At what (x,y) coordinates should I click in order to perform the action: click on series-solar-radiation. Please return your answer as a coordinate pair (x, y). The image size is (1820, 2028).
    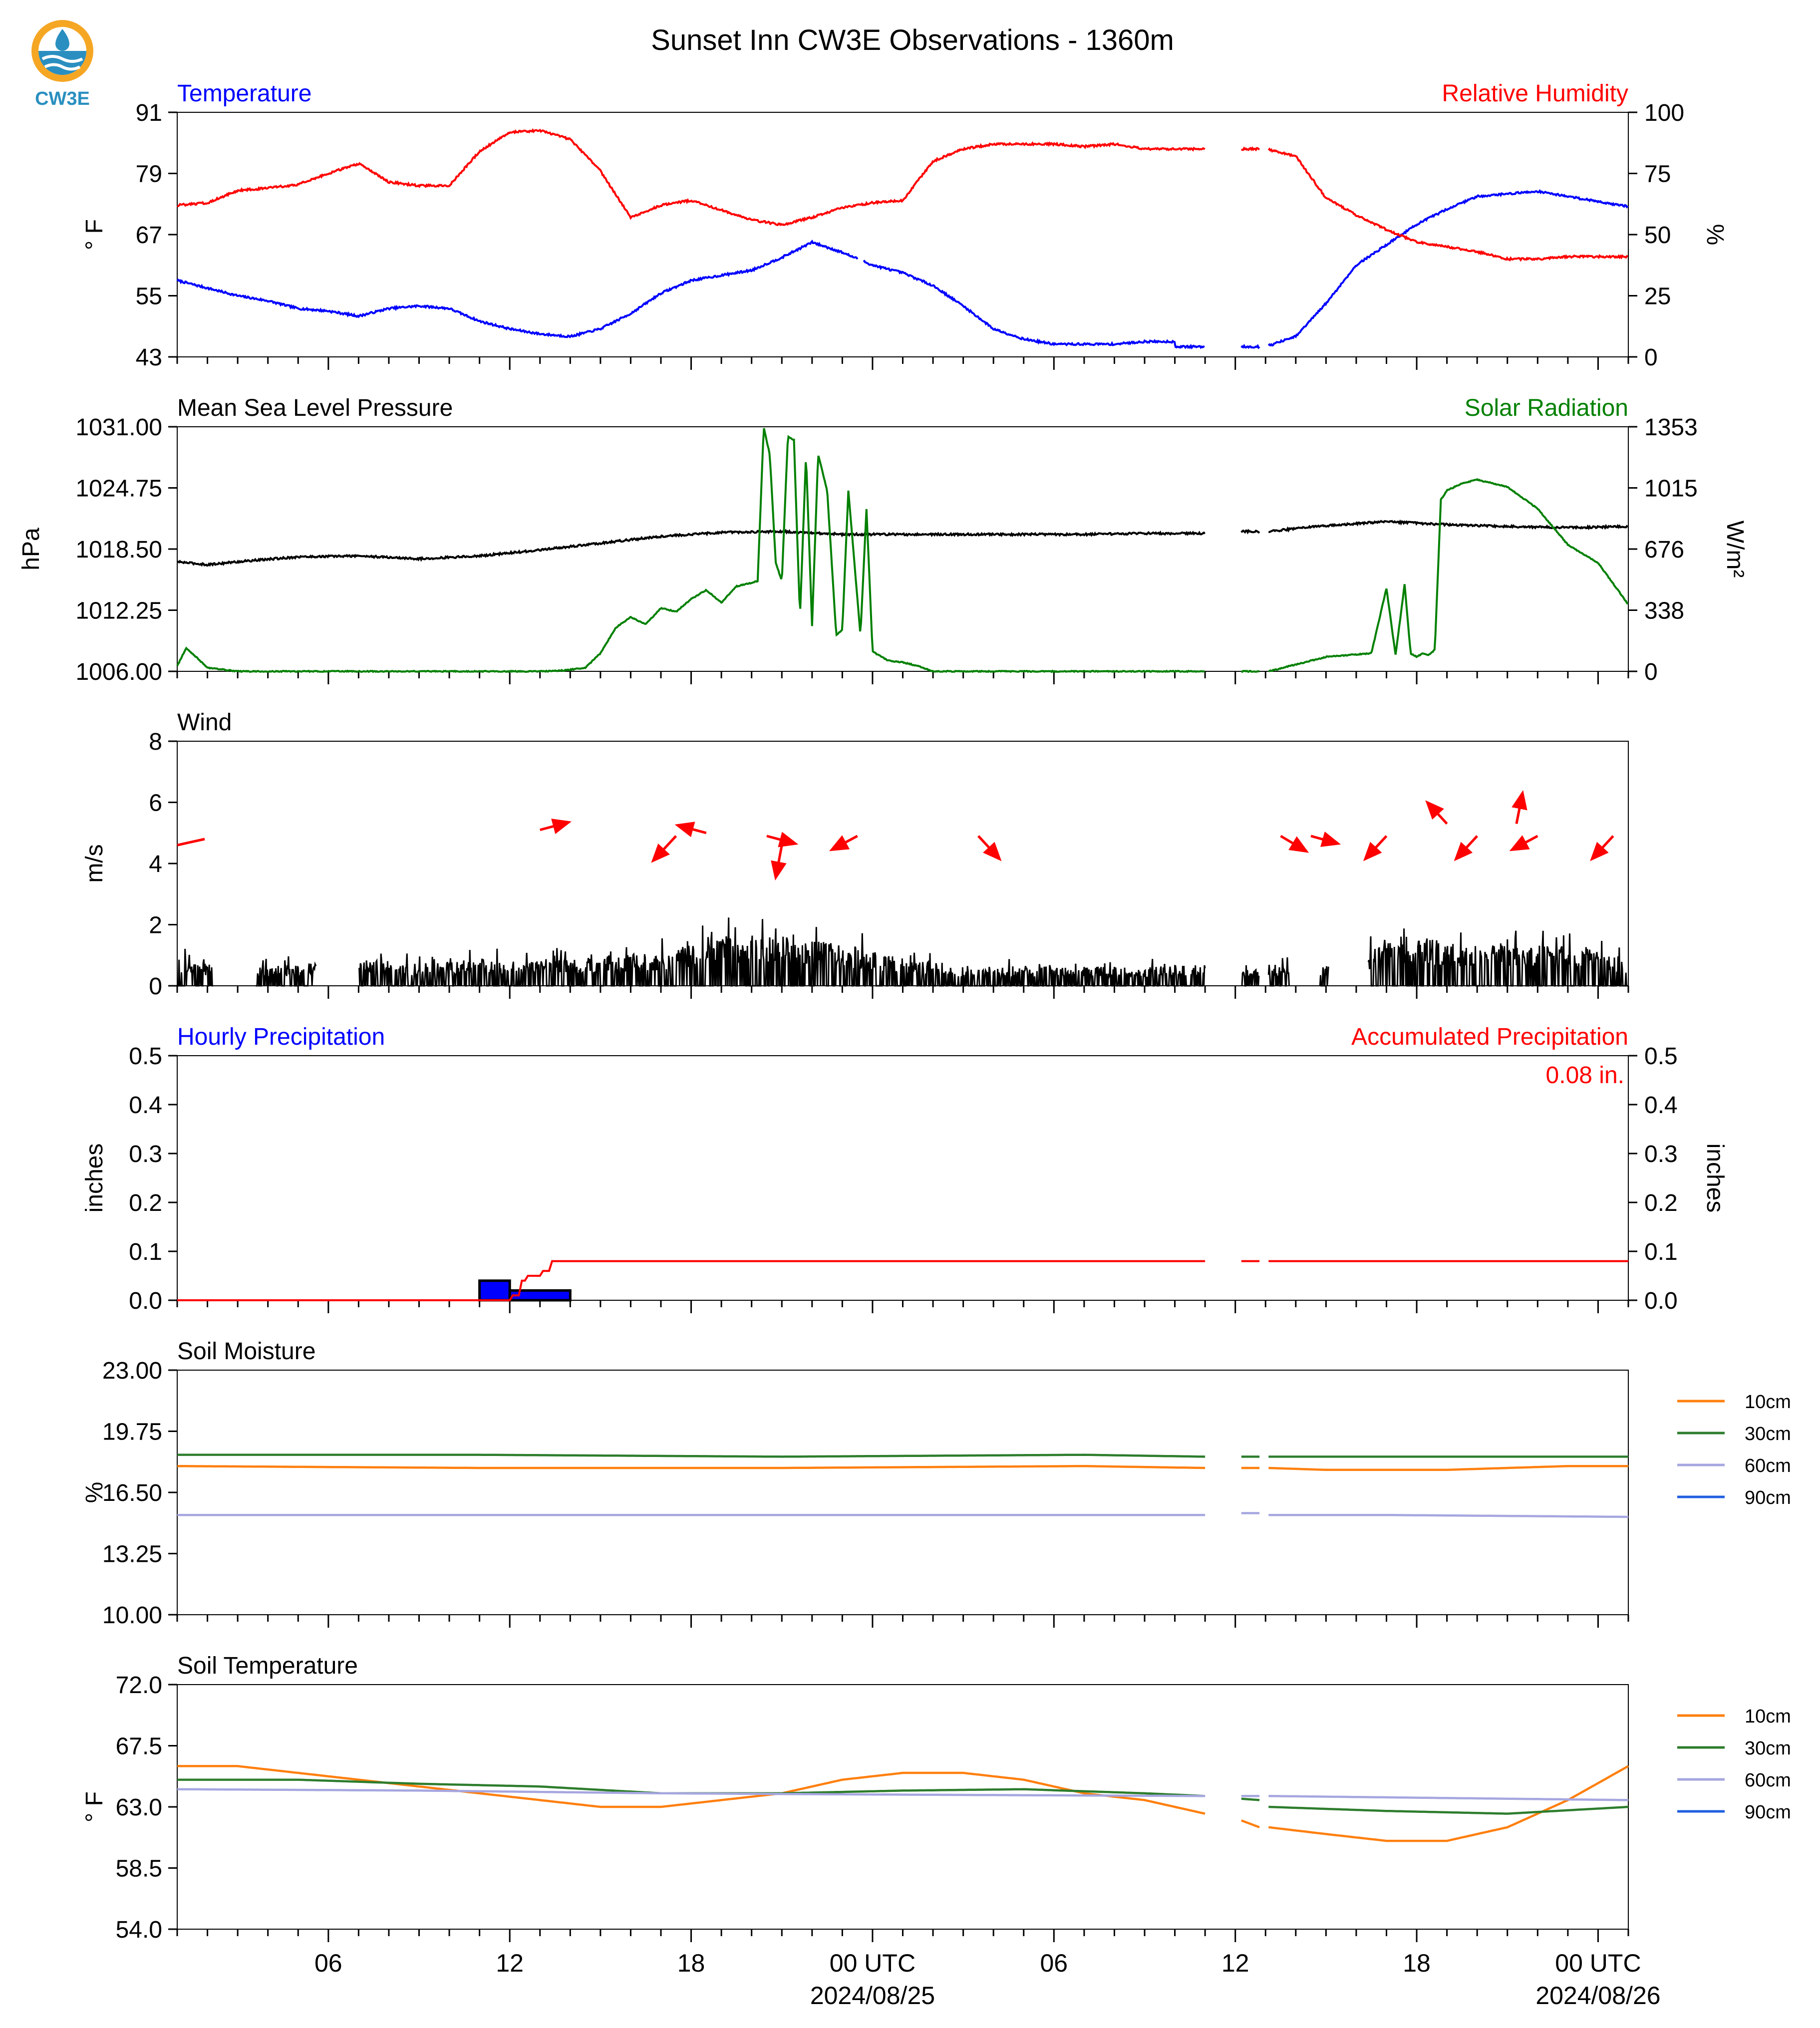
    Looking at the image, I should click on (1448, 575).